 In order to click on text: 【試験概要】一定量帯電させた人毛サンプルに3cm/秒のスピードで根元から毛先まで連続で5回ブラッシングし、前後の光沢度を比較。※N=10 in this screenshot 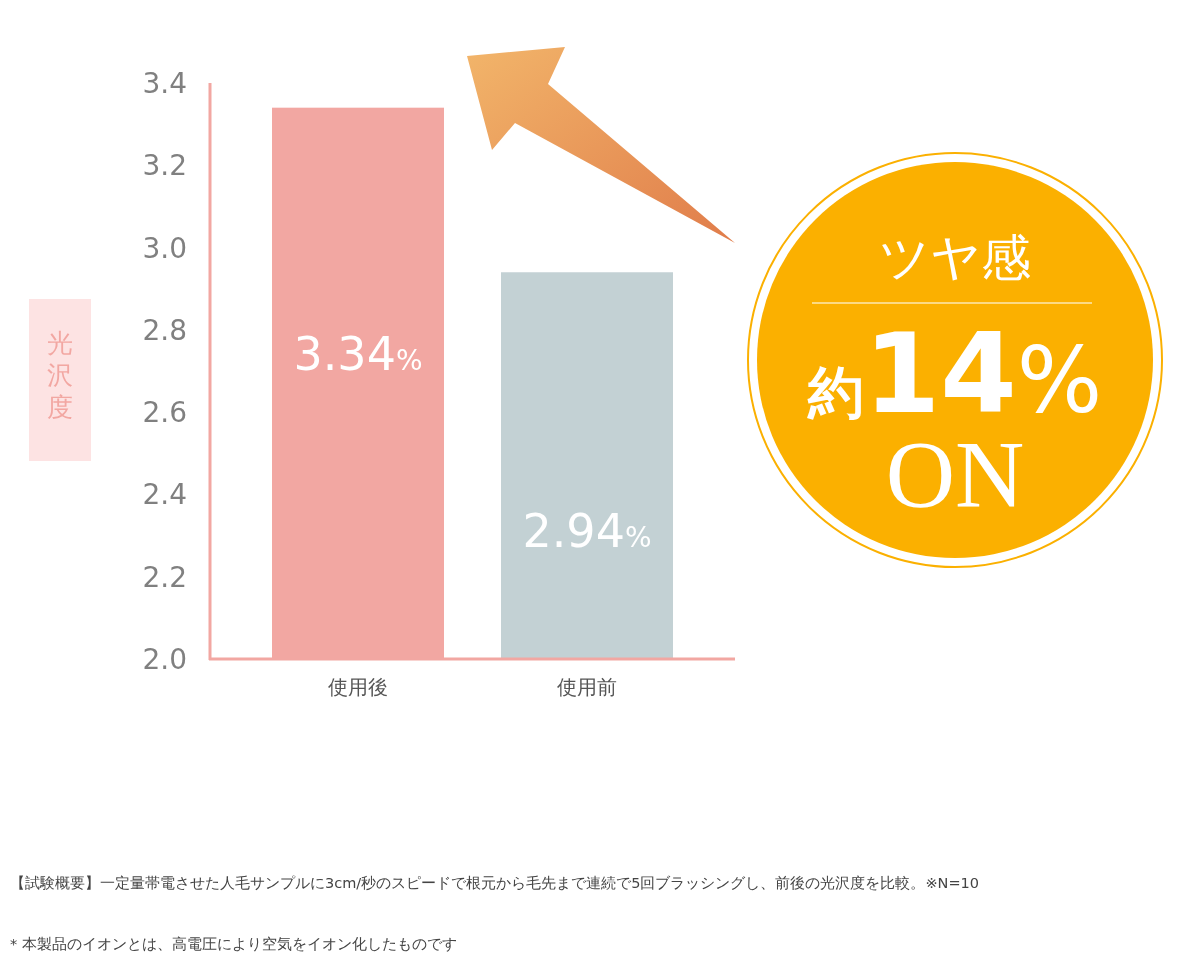, I will do `click(495, 883)`.